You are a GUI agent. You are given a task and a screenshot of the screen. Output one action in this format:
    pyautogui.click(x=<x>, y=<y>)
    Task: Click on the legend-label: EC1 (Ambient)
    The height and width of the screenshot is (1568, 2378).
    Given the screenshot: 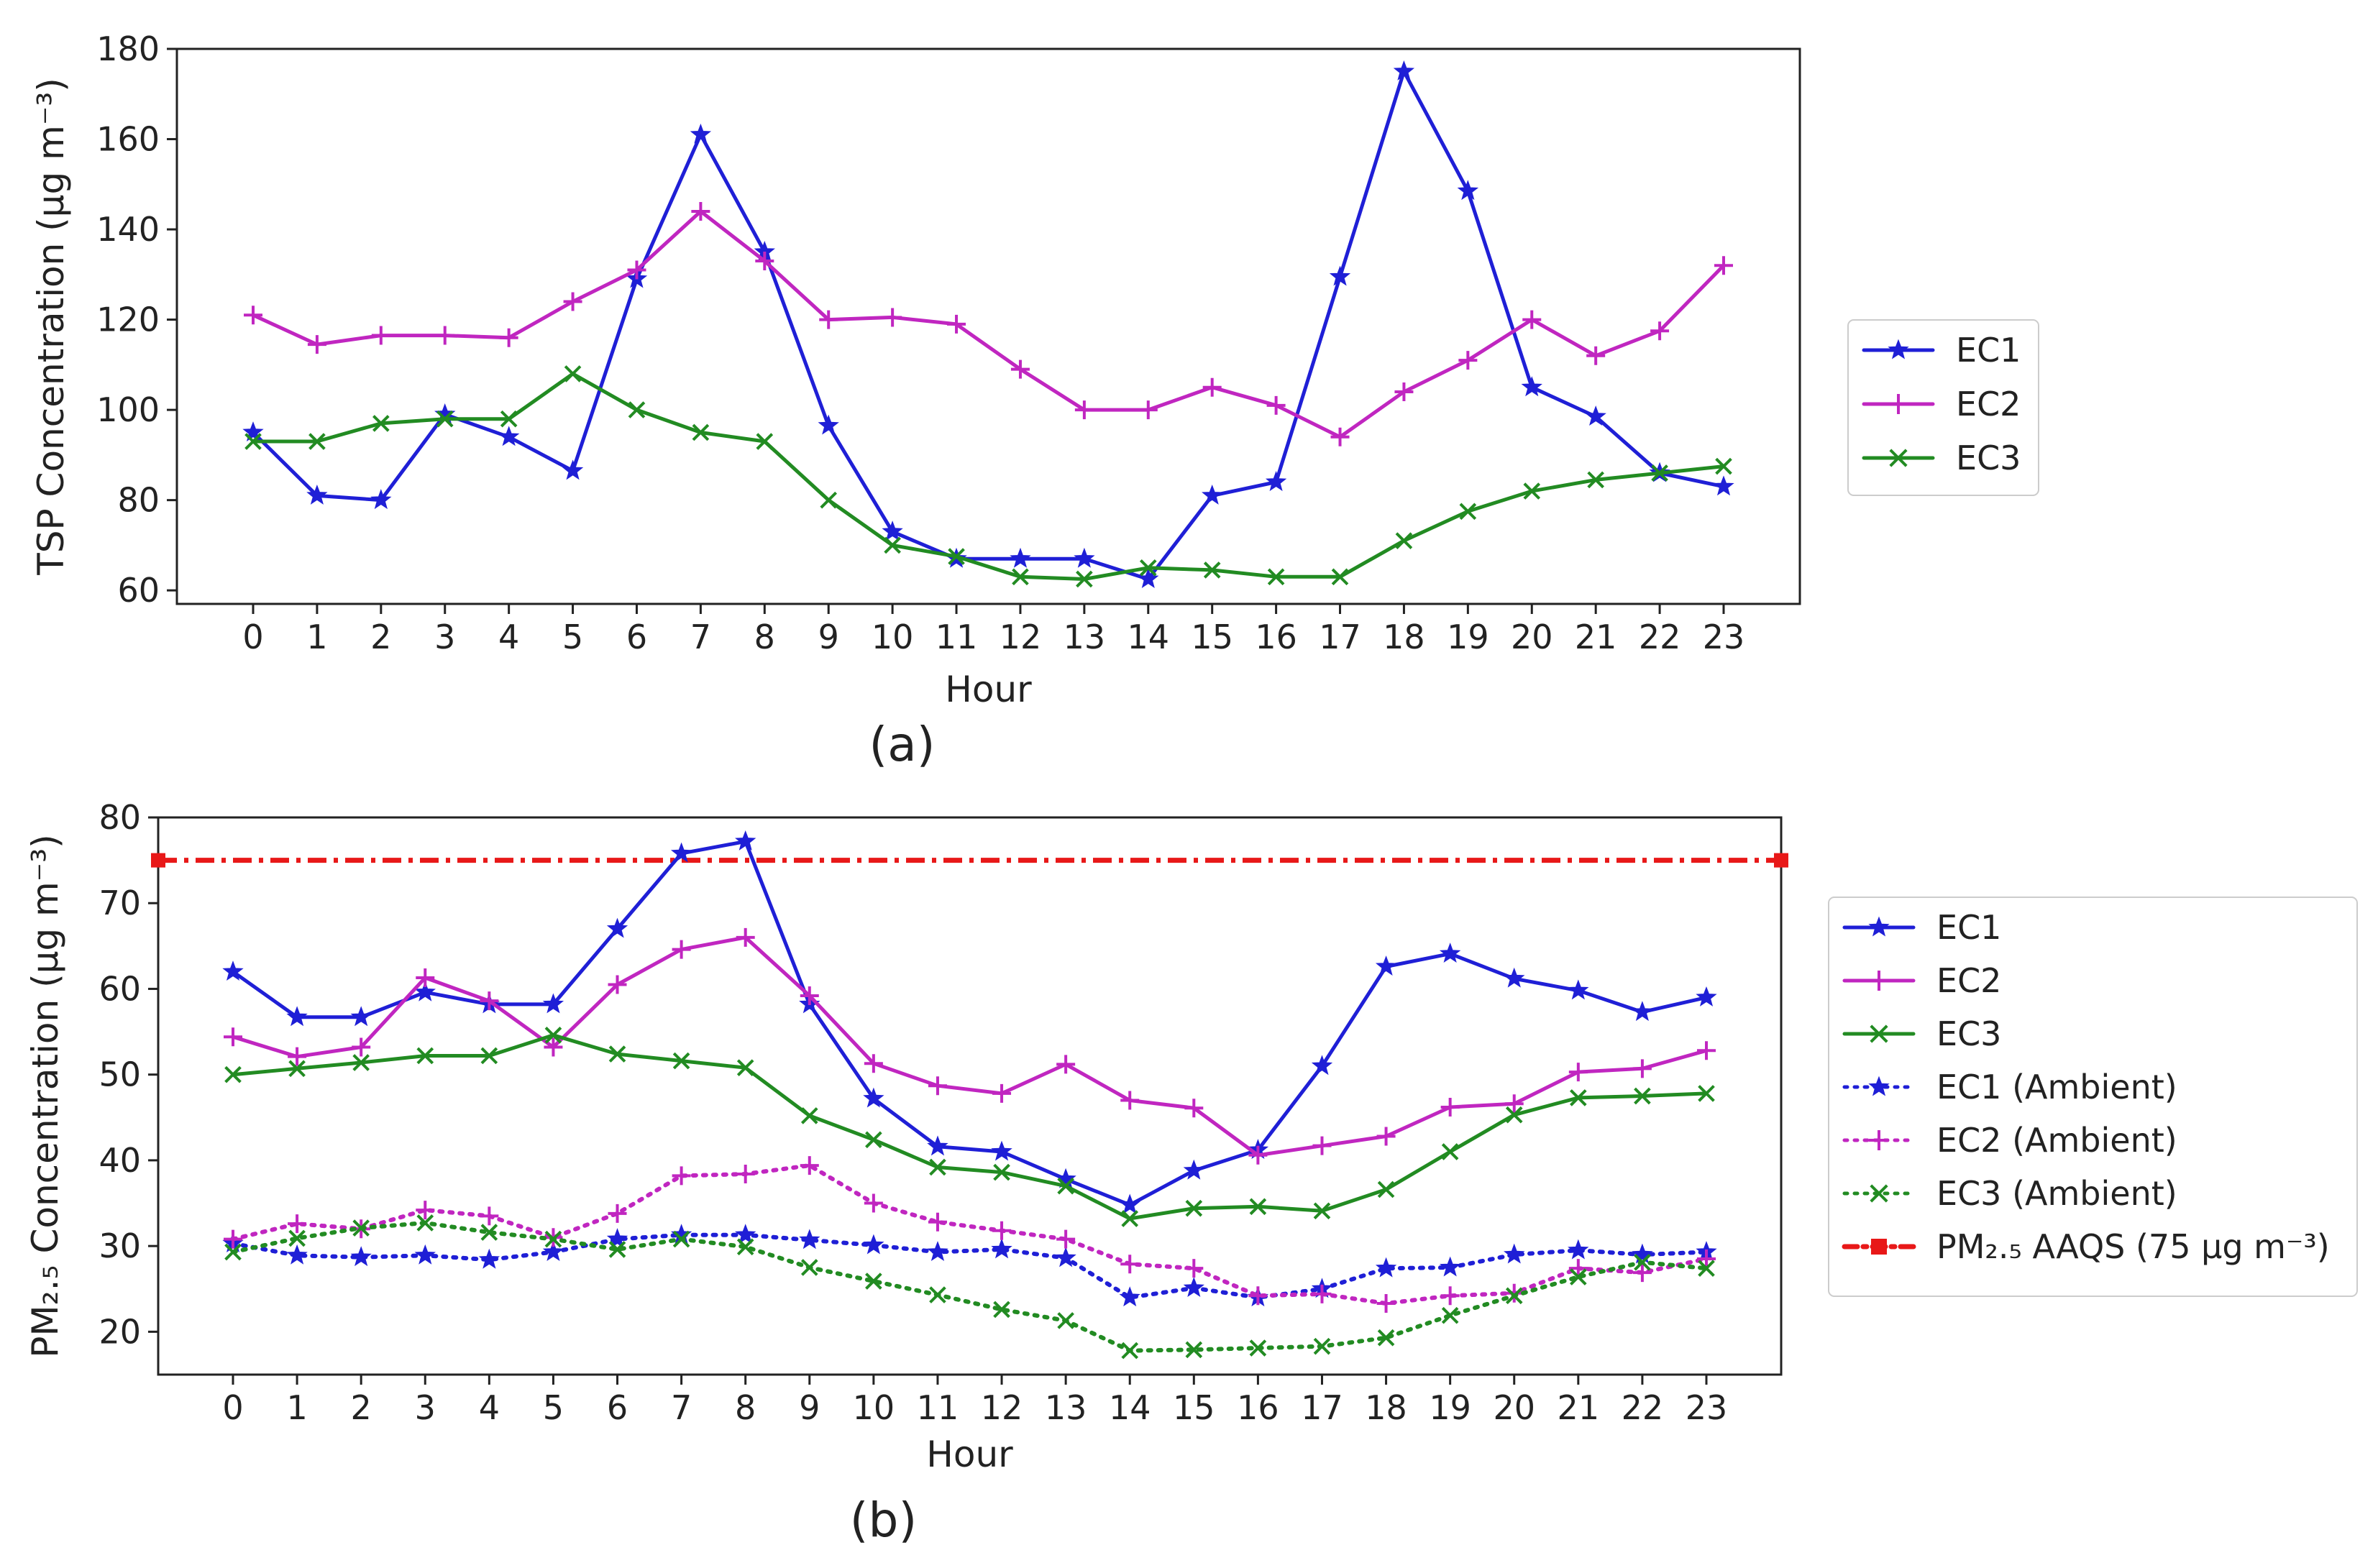 What is the action you would take?
    pyautogui.click(x=2056, y=1087)
    